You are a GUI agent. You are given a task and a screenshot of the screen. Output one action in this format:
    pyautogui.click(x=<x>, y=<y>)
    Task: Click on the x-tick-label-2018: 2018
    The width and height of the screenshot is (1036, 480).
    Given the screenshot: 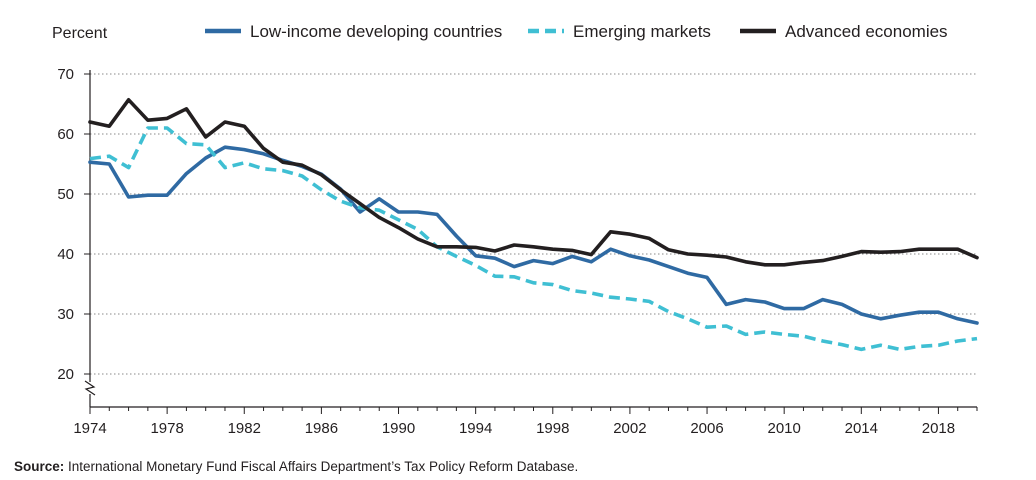 What is the action you would take?
    pyautogui.click(x=938, y=428)
    